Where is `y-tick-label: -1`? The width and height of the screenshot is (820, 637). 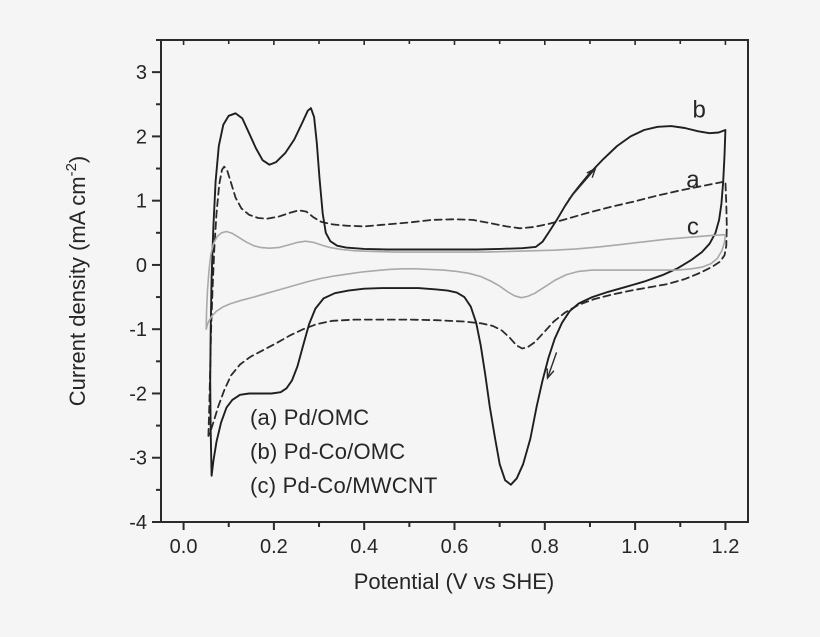
y-tick-label: -1 is located at coordinates (138, 330).